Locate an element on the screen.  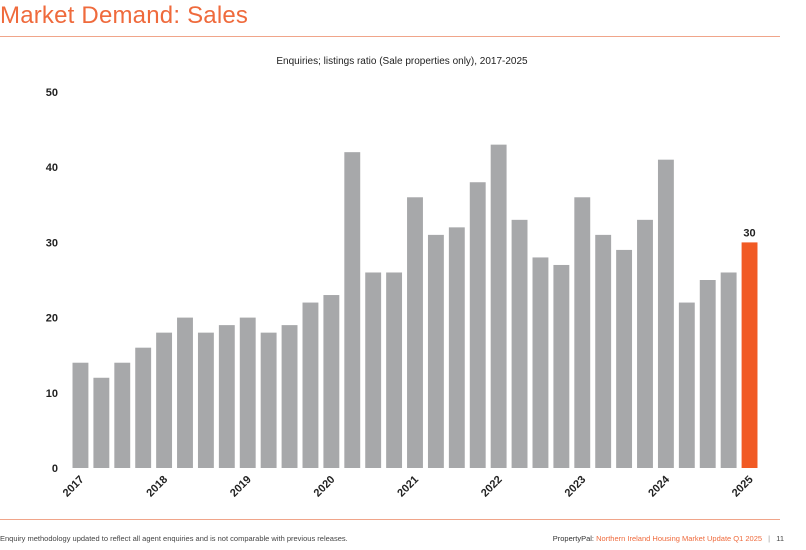
y-tick-label: 30 is located at coordinates (52, 243).